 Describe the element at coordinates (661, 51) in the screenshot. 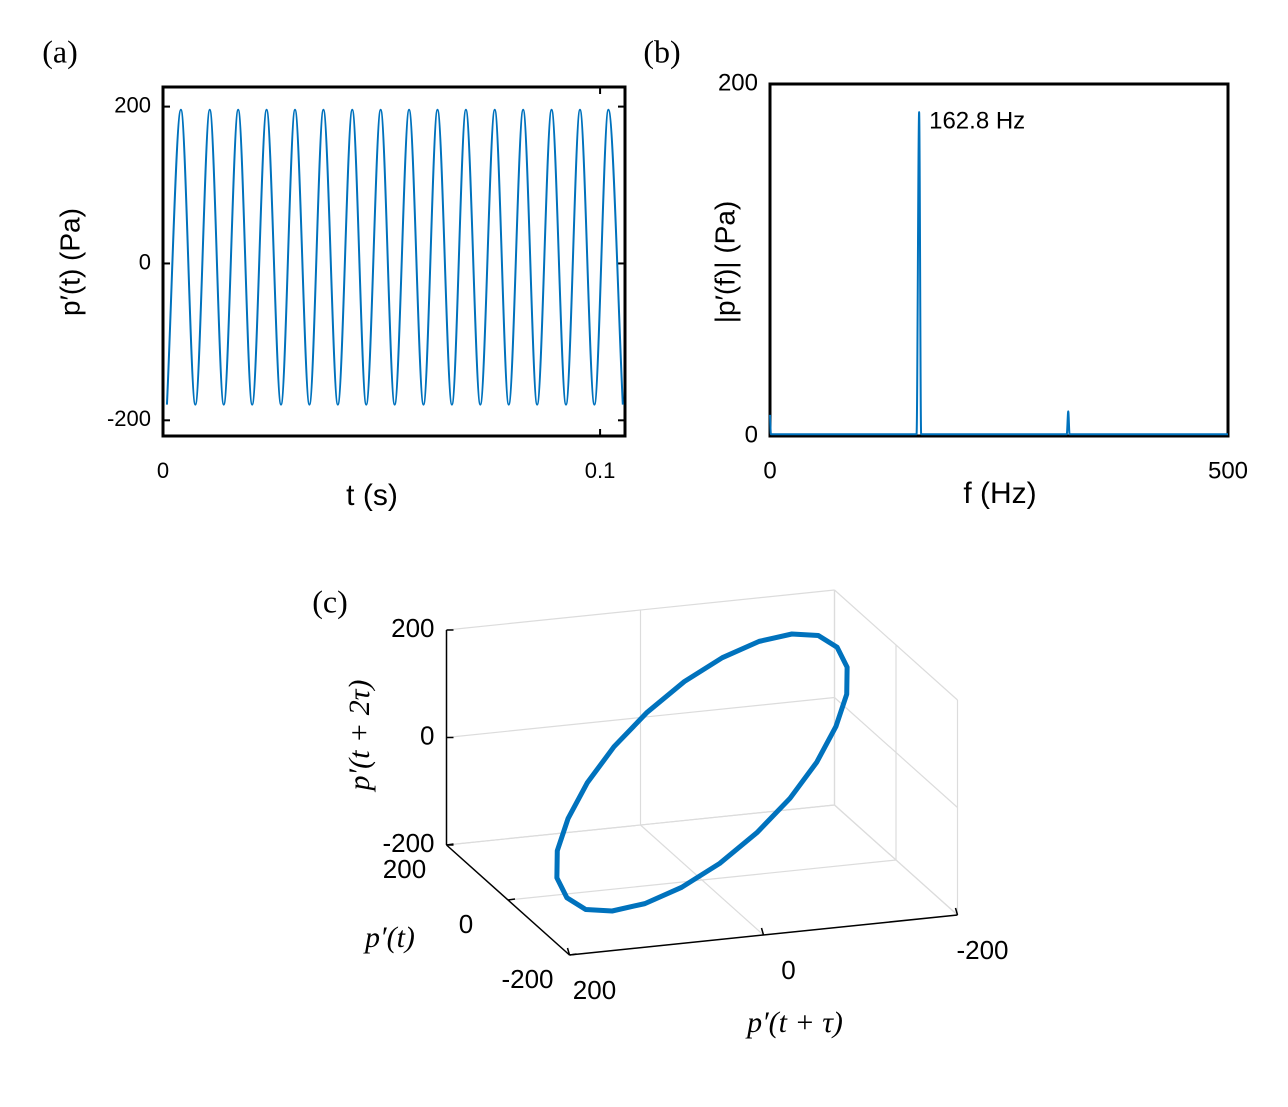

I see `panel-label: (b)` at that location.